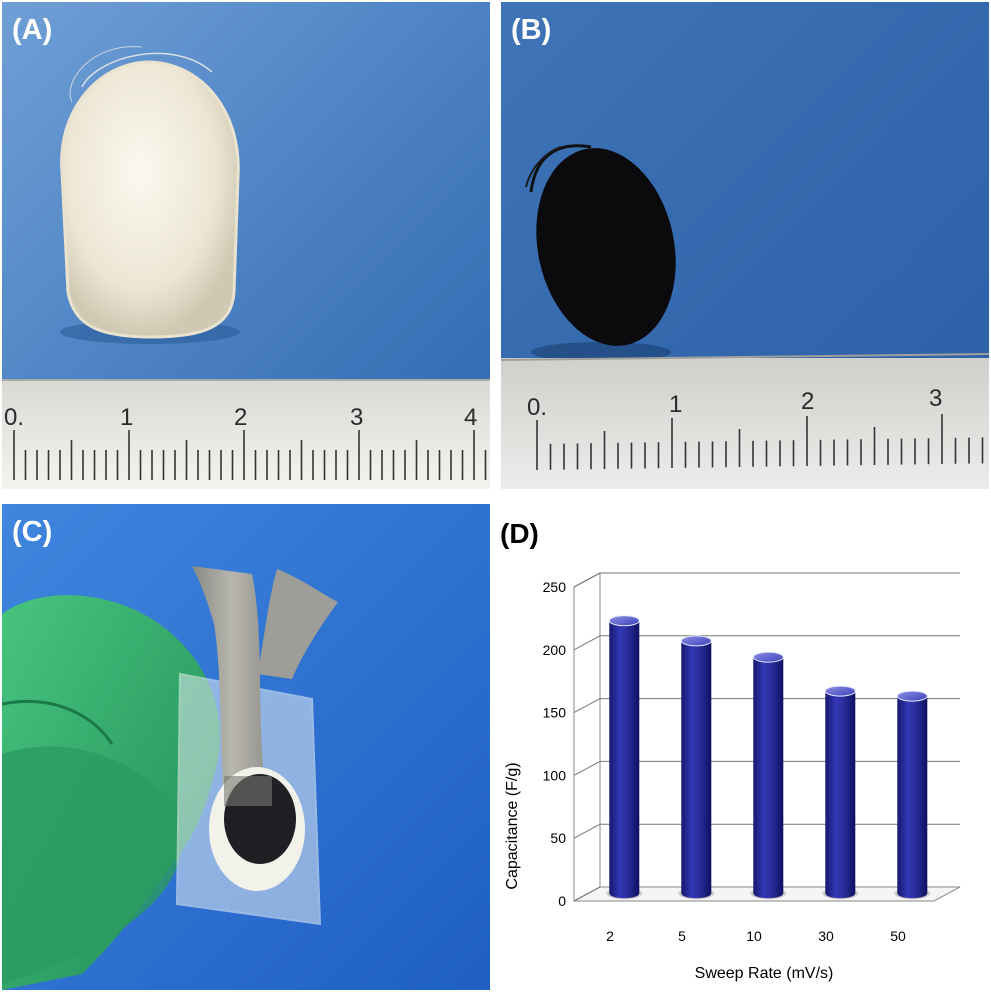 Image resolution: width=991 pixels, height=992 pixels. Describe the element at coordinates (32, 532) in the screenshot. I see `panel-c-label: (C)` at that location.